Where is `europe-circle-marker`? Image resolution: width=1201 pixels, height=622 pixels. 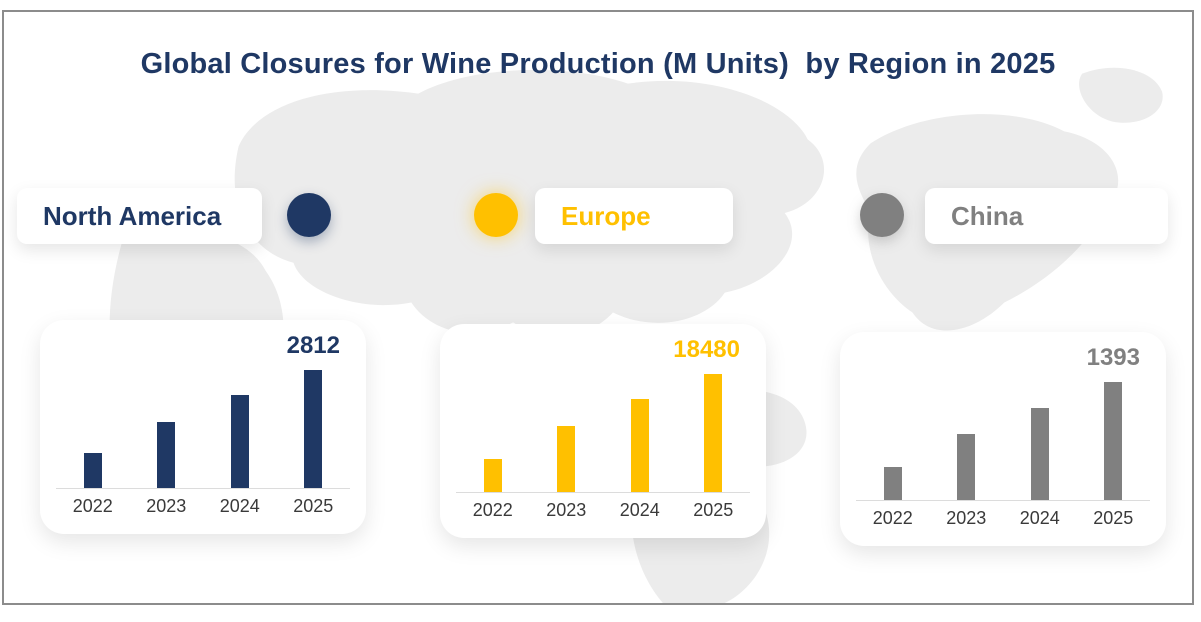
europe-circle-marker is located at coordinates (496, 215).